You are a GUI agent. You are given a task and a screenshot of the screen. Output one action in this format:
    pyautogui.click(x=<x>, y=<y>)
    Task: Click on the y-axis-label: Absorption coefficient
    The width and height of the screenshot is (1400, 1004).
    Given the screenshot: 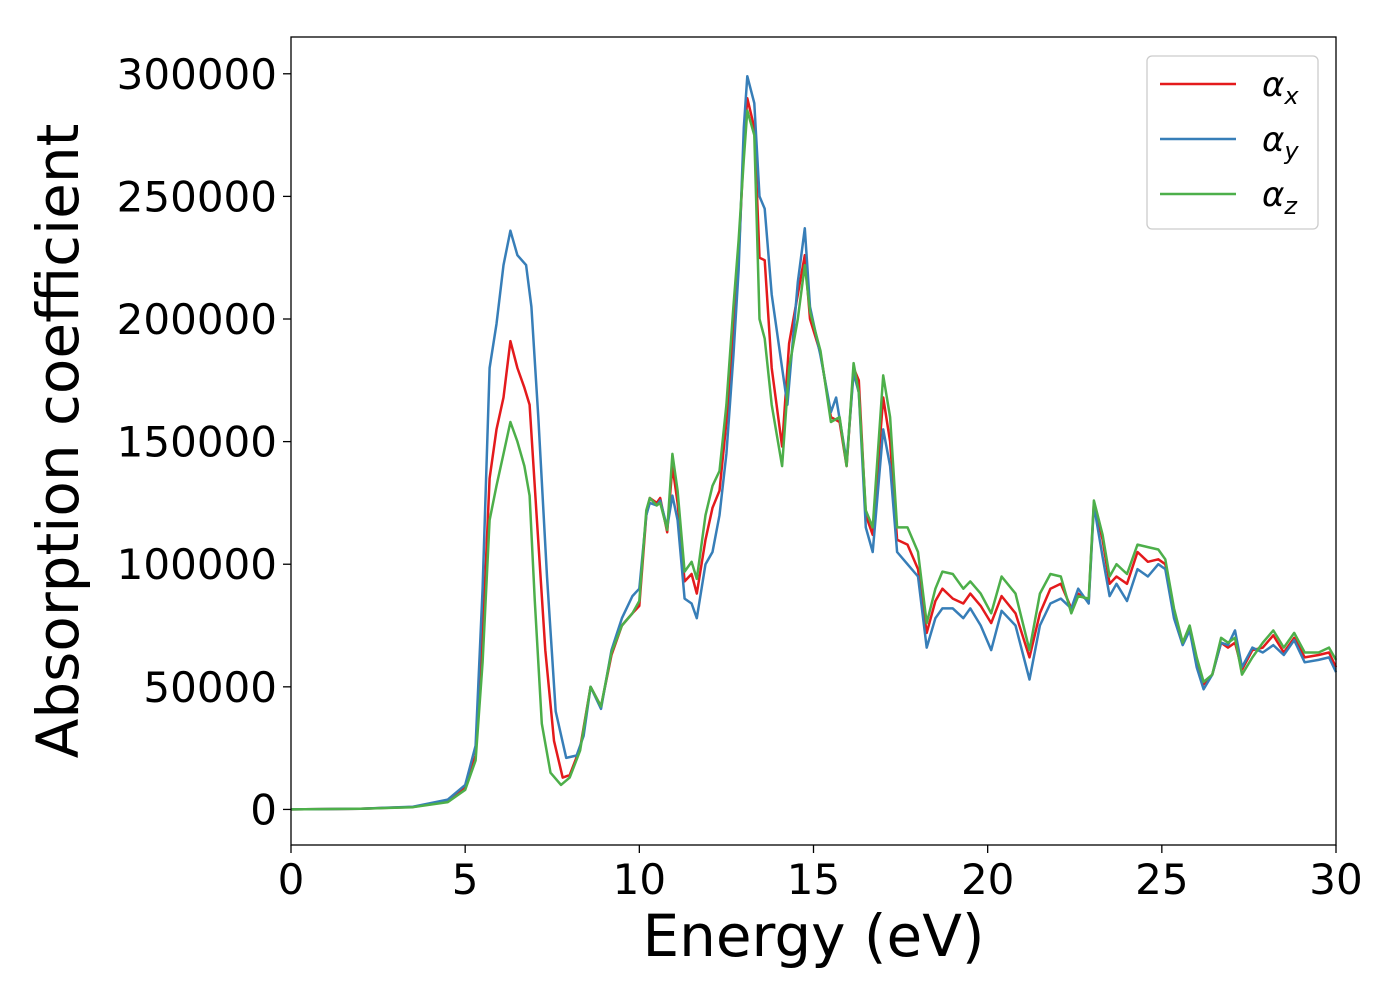 What is the action you would take?
    pyautogui.click(x=58, y=441)
    